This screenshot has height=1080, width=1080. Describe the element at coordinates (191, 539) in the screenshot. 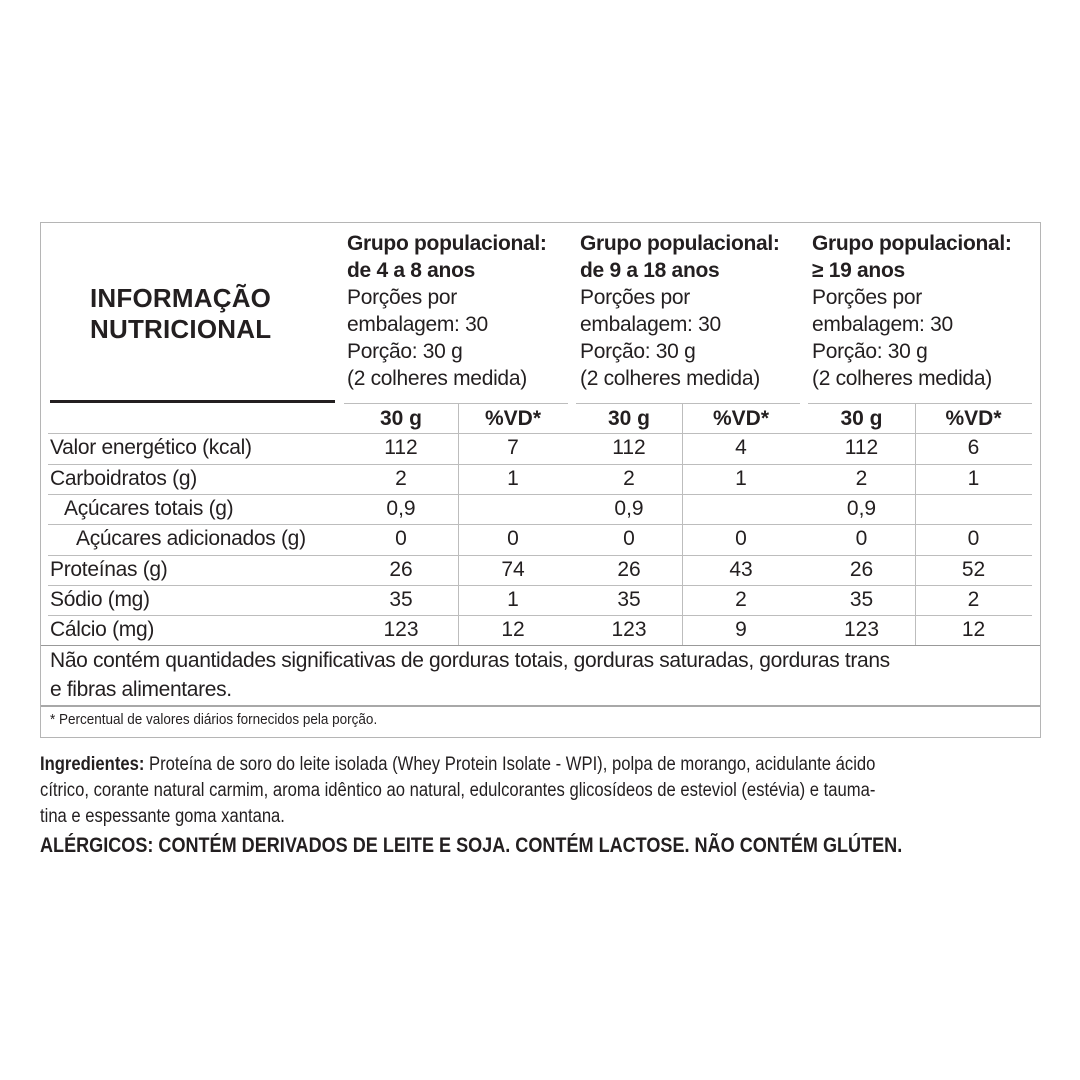

I see `nutrient-label: Açúcares adicionados (g)` at that location.